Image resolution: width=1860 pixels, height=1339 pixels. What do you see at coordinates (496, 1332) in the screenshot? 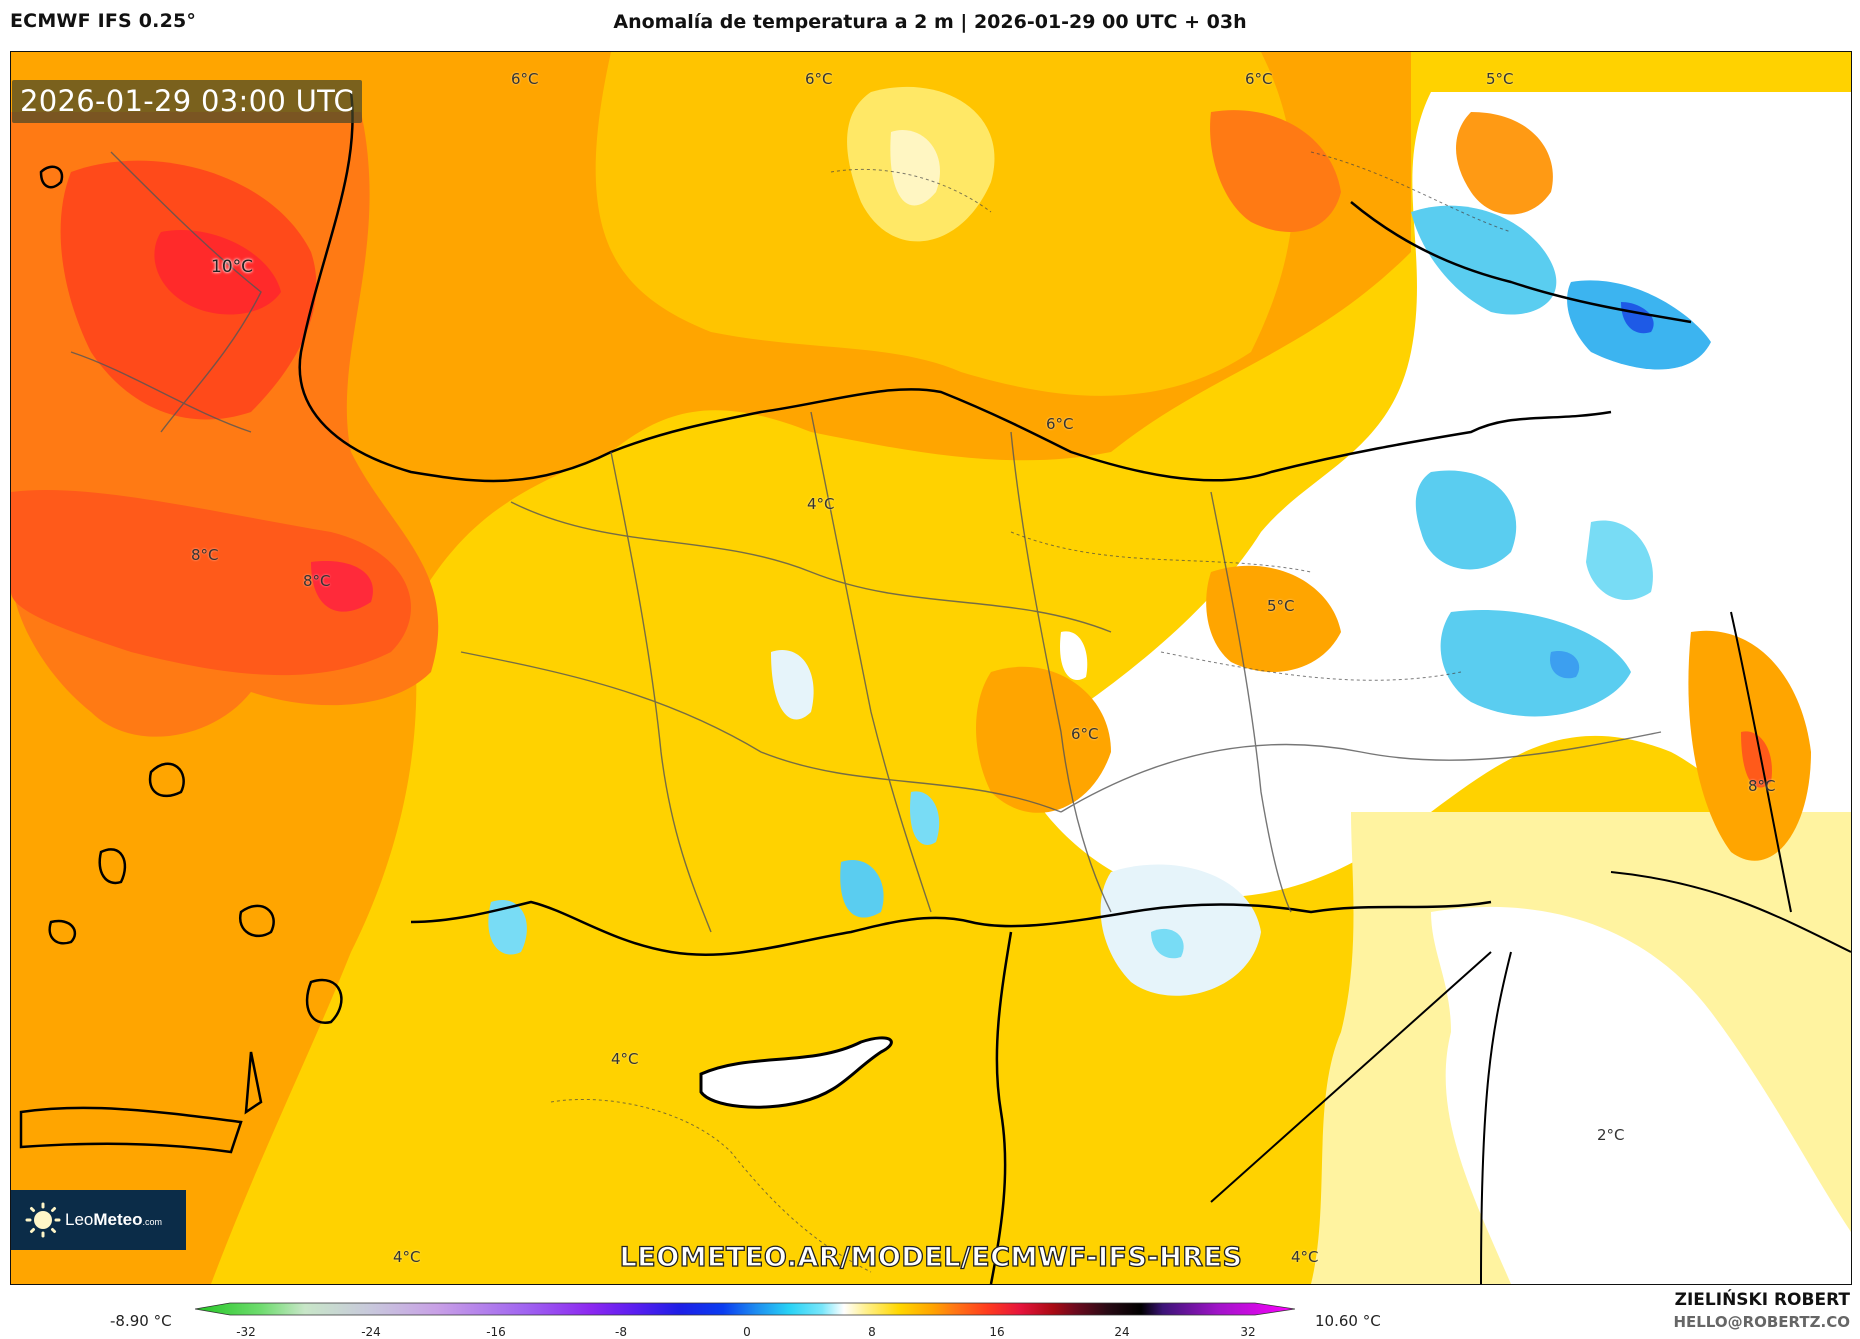
I see `colorbar-tick: -16` at bounding box center [496, 1332].